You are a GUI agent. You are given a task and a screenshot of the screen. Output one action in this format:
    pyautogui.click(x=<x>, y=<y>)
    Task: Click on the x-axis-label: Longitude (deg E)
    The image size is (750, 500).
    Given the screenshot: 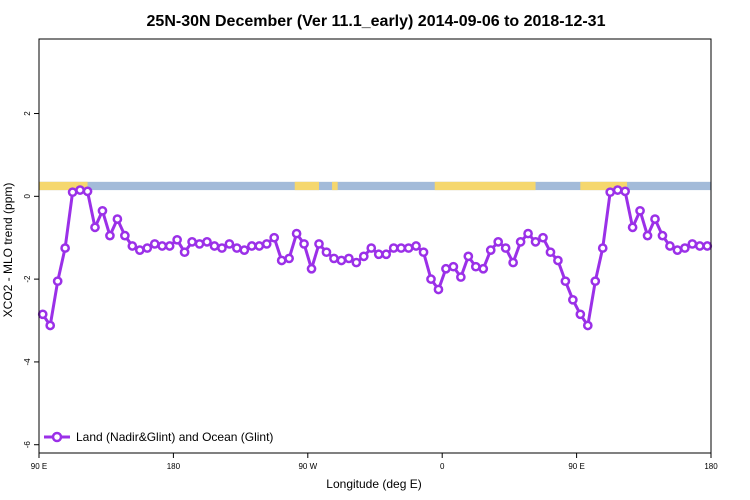 What is the action you would take?
    pyautogui.click(x=373, y=484)
    